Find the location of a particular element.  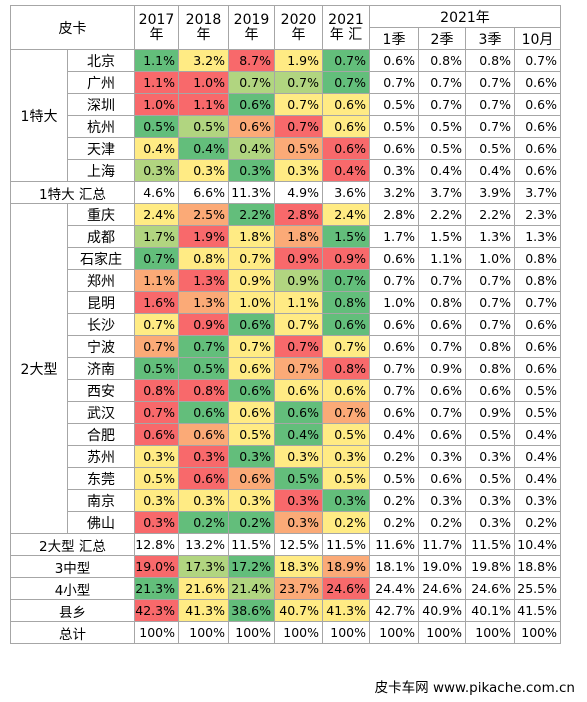

period-value-cell: 100% is located at coordinates (490, 632).